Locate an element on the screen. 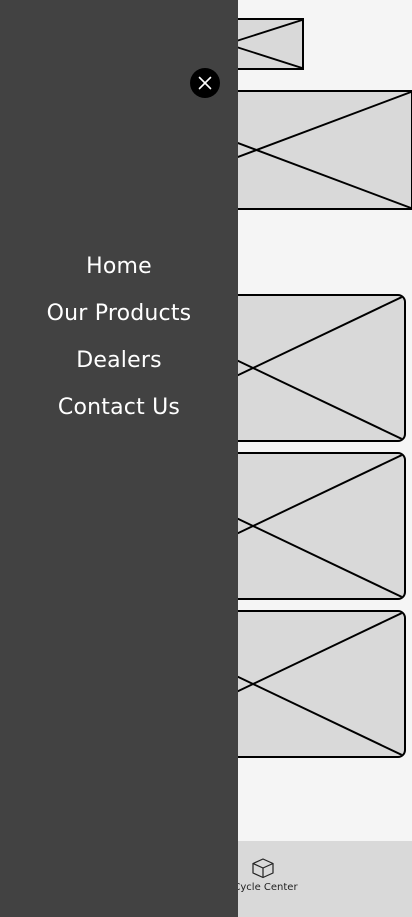 This screenshot has width=412, height=917. menu-item-contact-us: Contact Us is located at coordinates (119, 407).